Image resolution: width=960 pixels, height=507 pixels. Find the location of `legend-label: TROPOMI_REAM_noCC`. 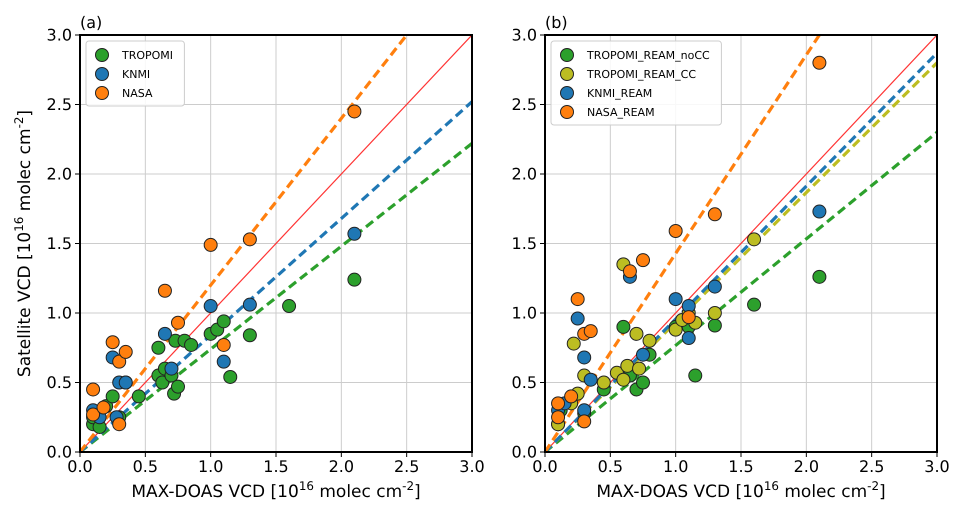

legend-label: TROPOMI_REAM_noCC is located at coordinates (648, 55).